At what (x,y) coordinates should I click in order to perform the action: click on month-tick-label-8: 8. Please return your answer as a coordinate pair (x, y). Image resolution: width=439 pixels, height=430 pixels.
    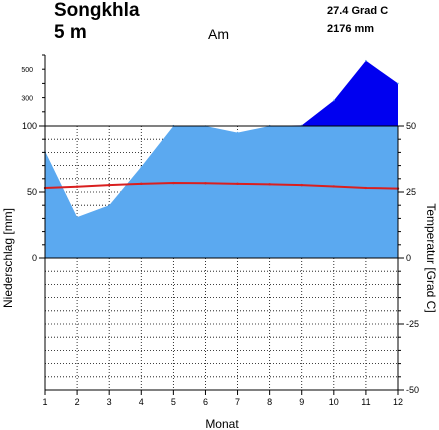
    Looking at the image, I should click on (269, 402).